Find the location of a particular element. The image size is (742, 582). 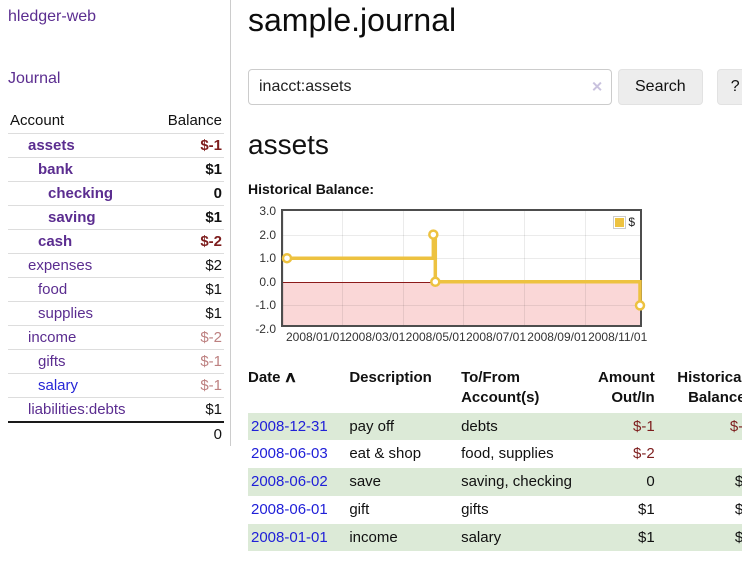

account-row: liabilities:debts $1 is located at coordinates (116, 410).